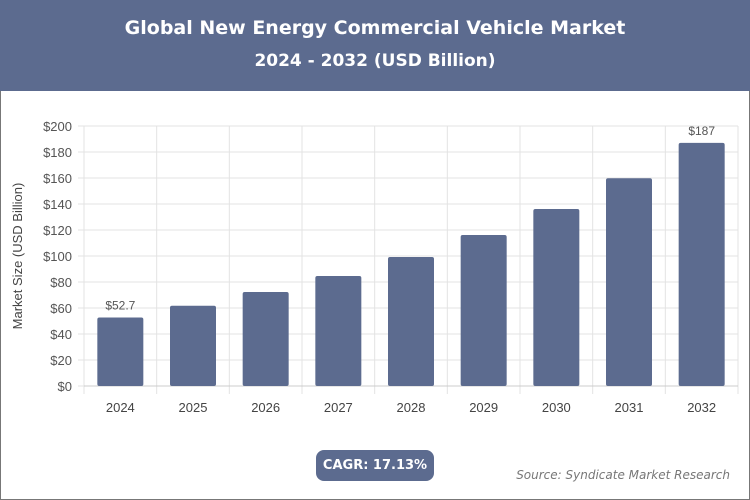  Describe the element at coordinates (57, 204) in the screenshot. I see `y-tick-label: $140` at that location.